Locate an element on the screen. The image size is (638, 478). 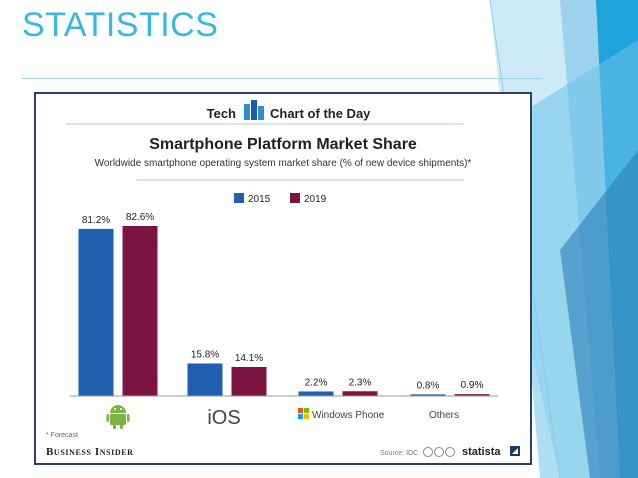
statista-mark-icon is located at coordinates (515, 451).